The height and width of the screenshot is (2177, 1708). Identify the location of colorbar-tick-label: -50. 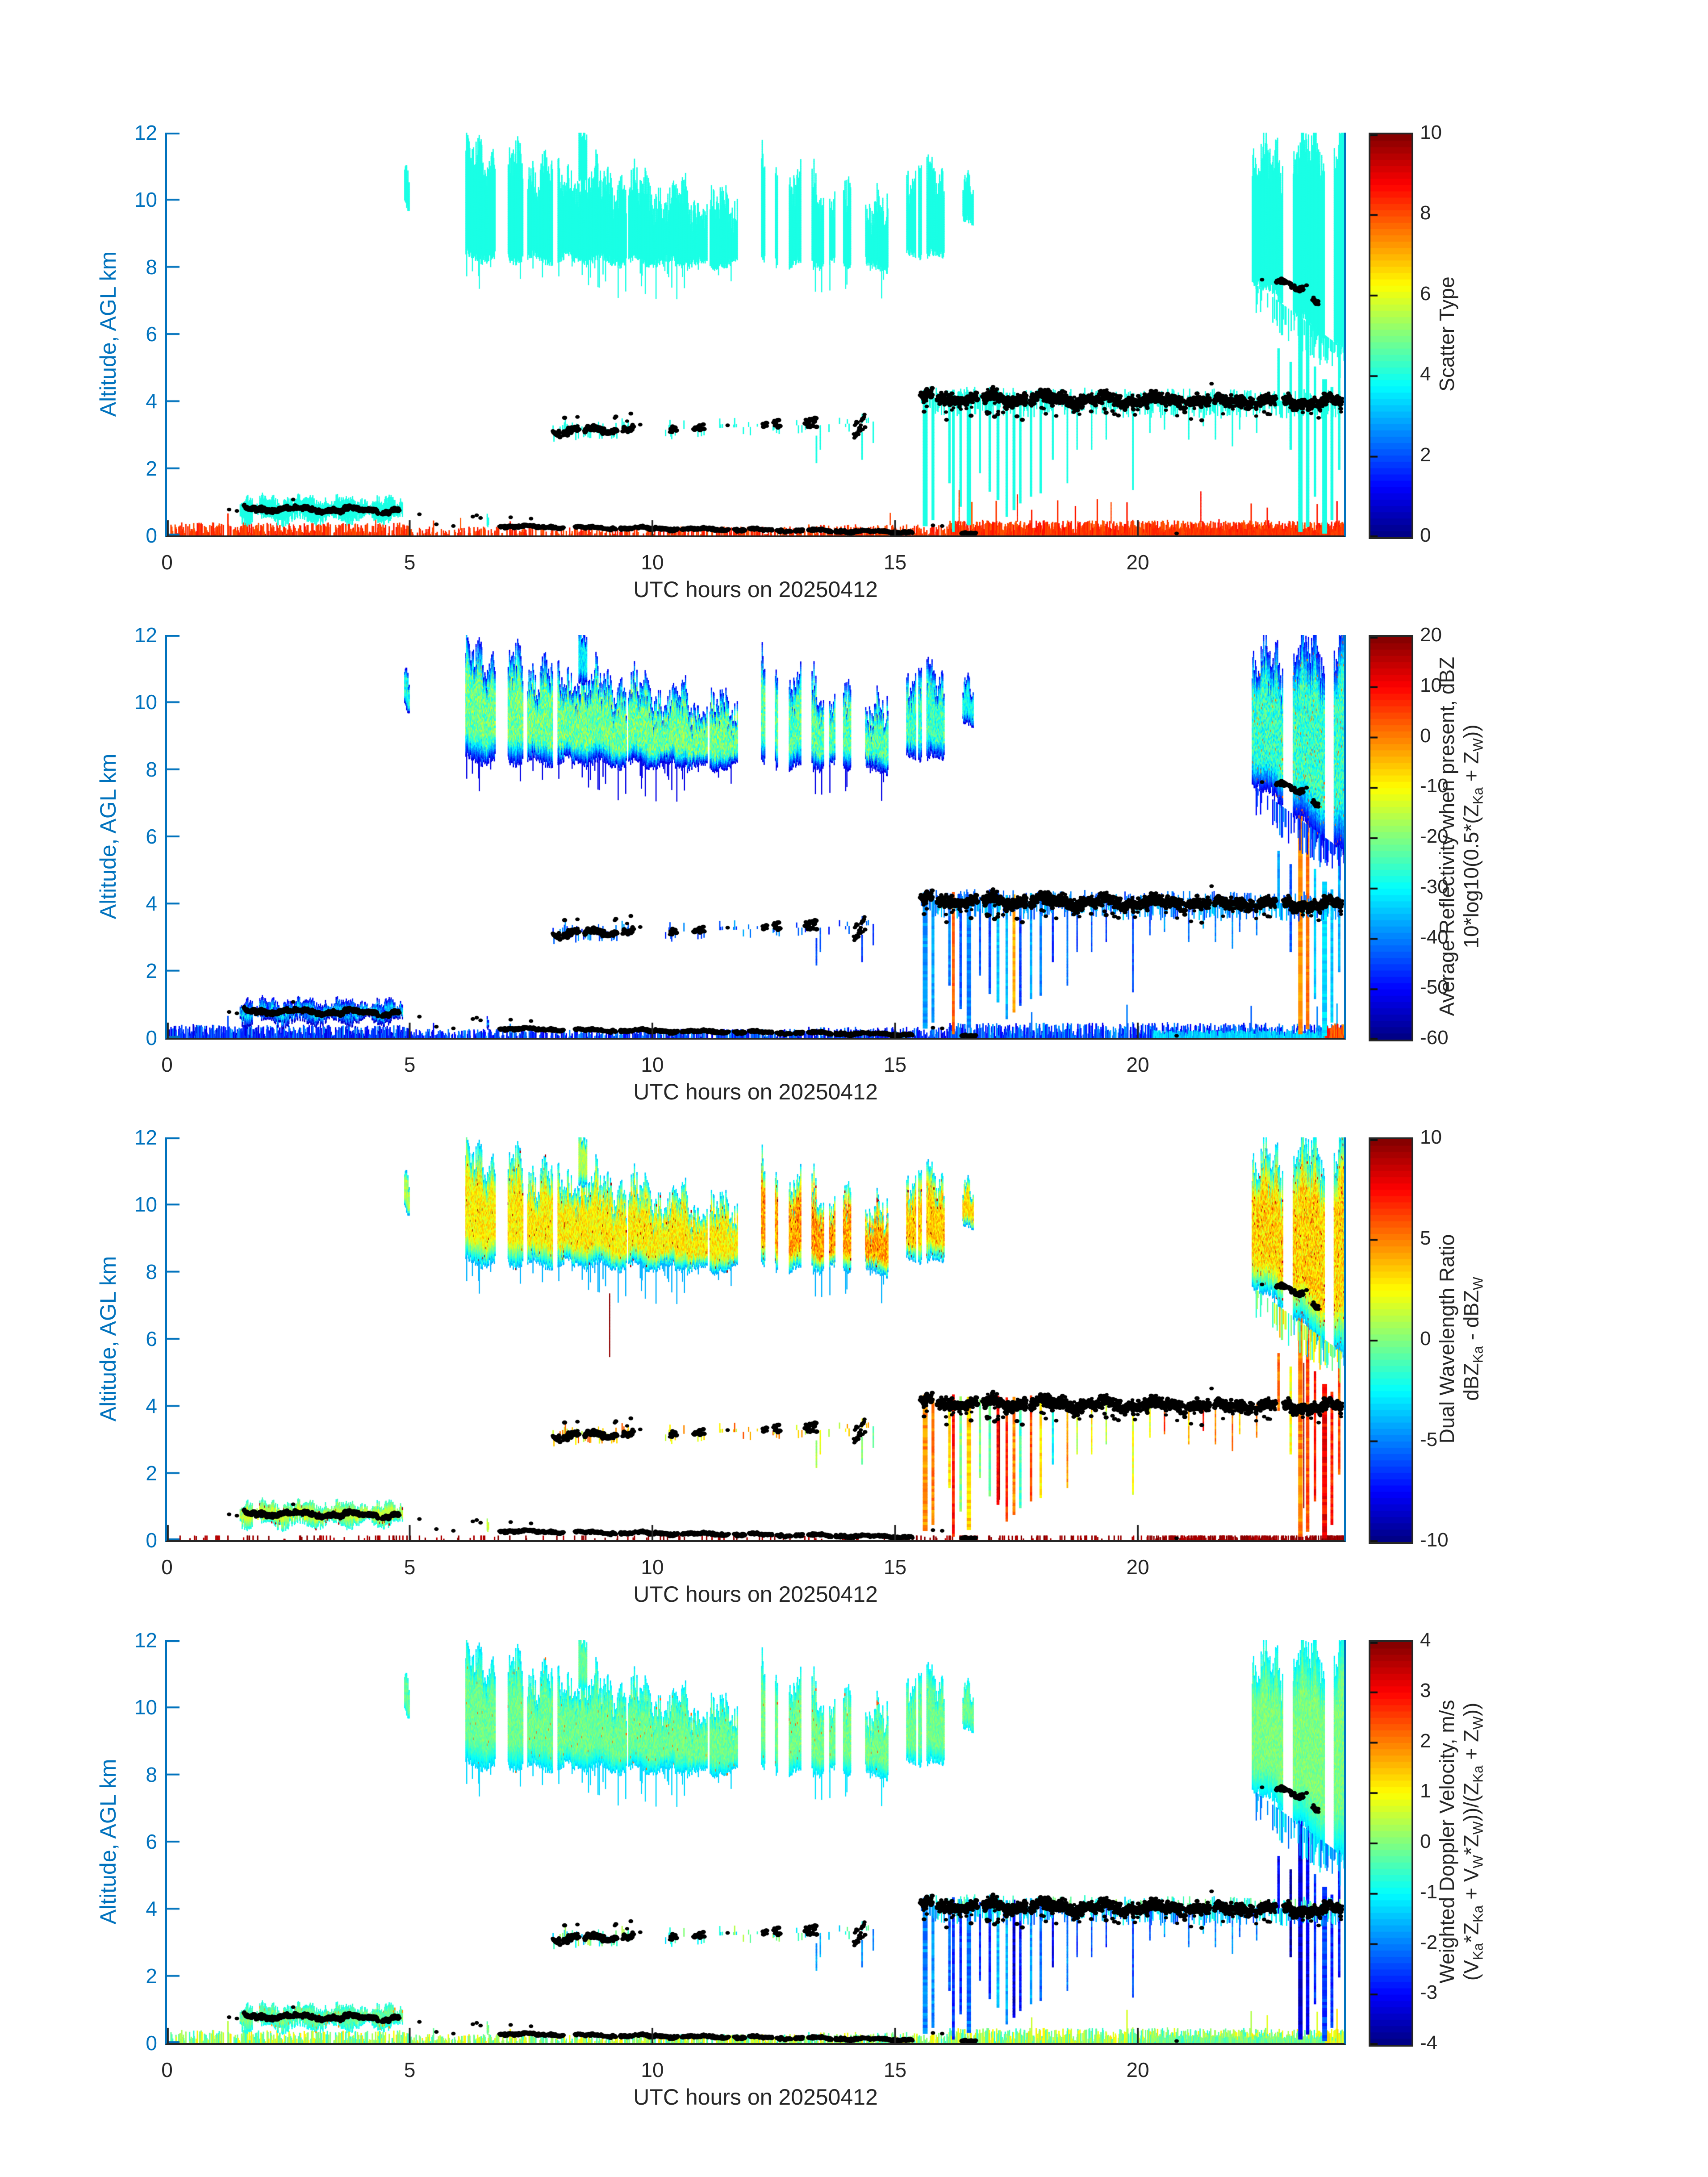
(1434, 987).